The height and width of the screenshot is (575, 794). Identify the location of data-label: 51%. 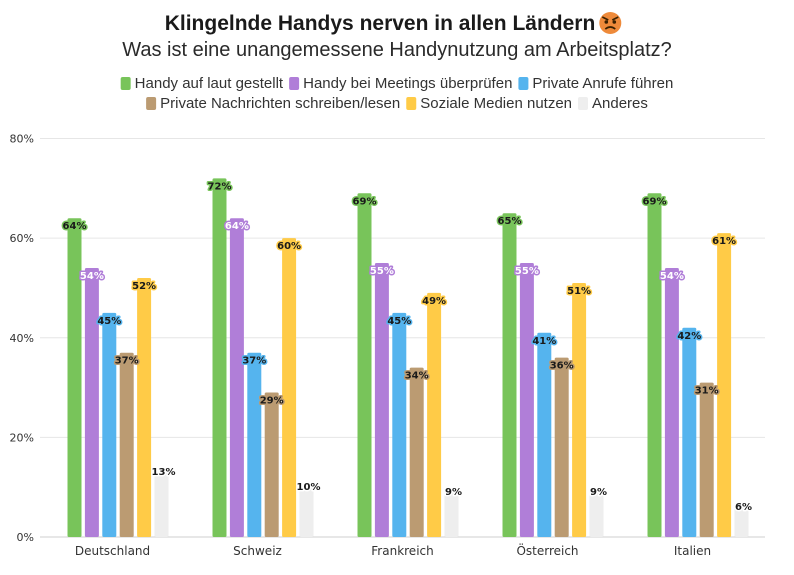
(579, 291).